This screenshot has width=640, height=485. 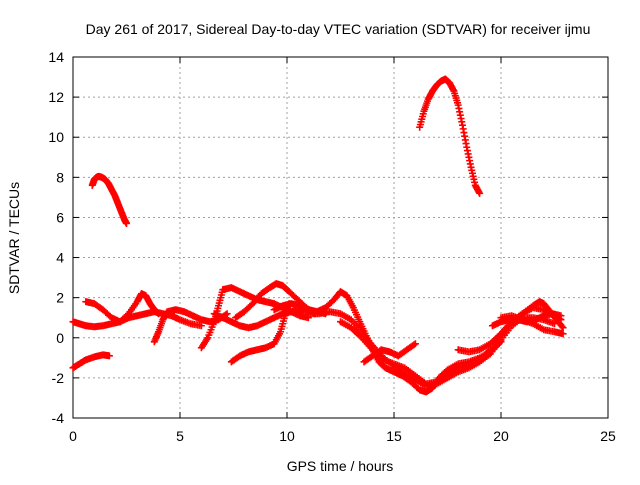 What do you see at coordinates (58, 418) in the screenshot?
I see `y-tick-label: -4` at bounding box center [58, 418].